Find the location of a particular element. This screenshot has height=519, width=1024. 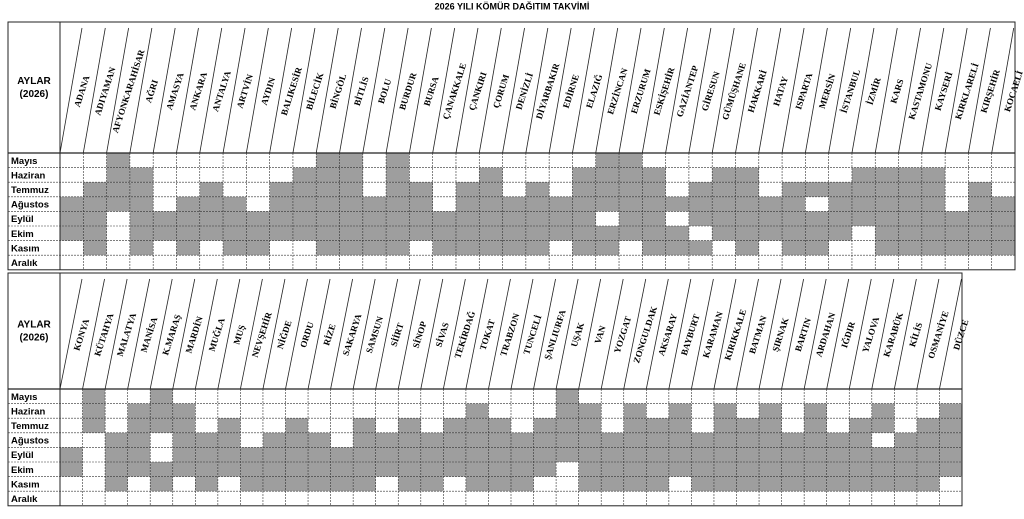

province-label: BİLECİK is located at coordinates (314, 91).